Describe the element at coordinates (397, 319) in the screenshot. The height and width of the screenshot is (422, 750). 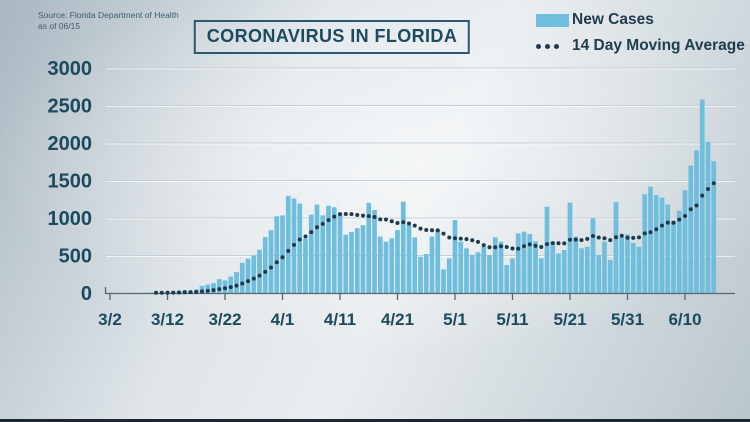
I see `x-axis-label: 4/21` at that location.